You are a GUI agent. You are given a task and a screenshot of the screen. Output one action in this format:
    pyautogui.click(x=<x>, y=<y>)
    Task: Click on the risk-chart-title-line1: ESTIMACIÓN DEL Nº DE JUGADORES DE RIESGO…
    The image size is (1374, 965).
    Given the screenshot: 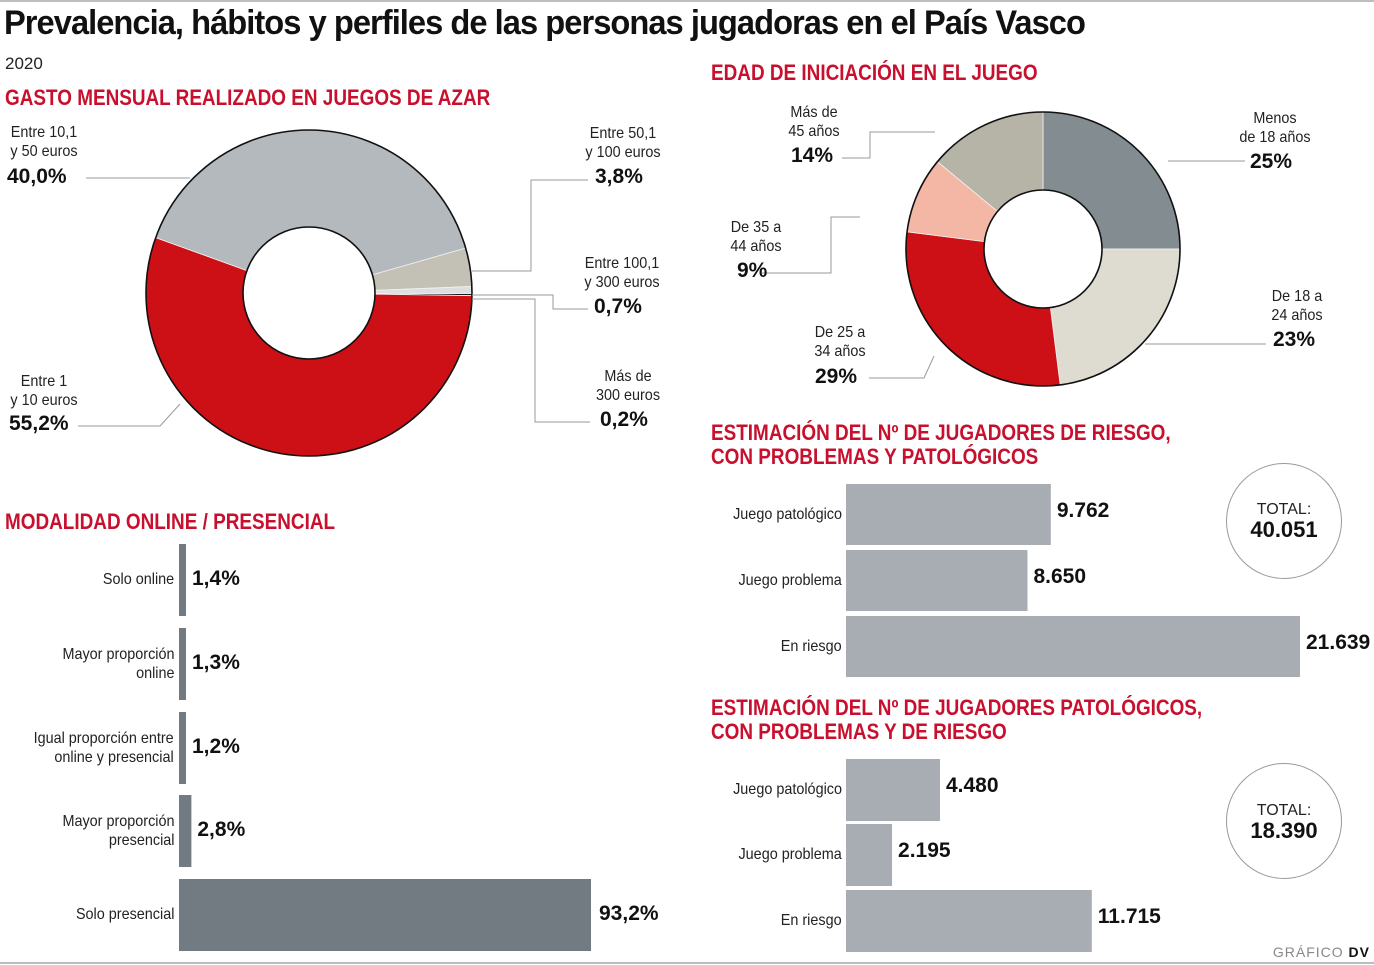 What is the action you would take?
    pyautogui.click(x=941, y=432)
    